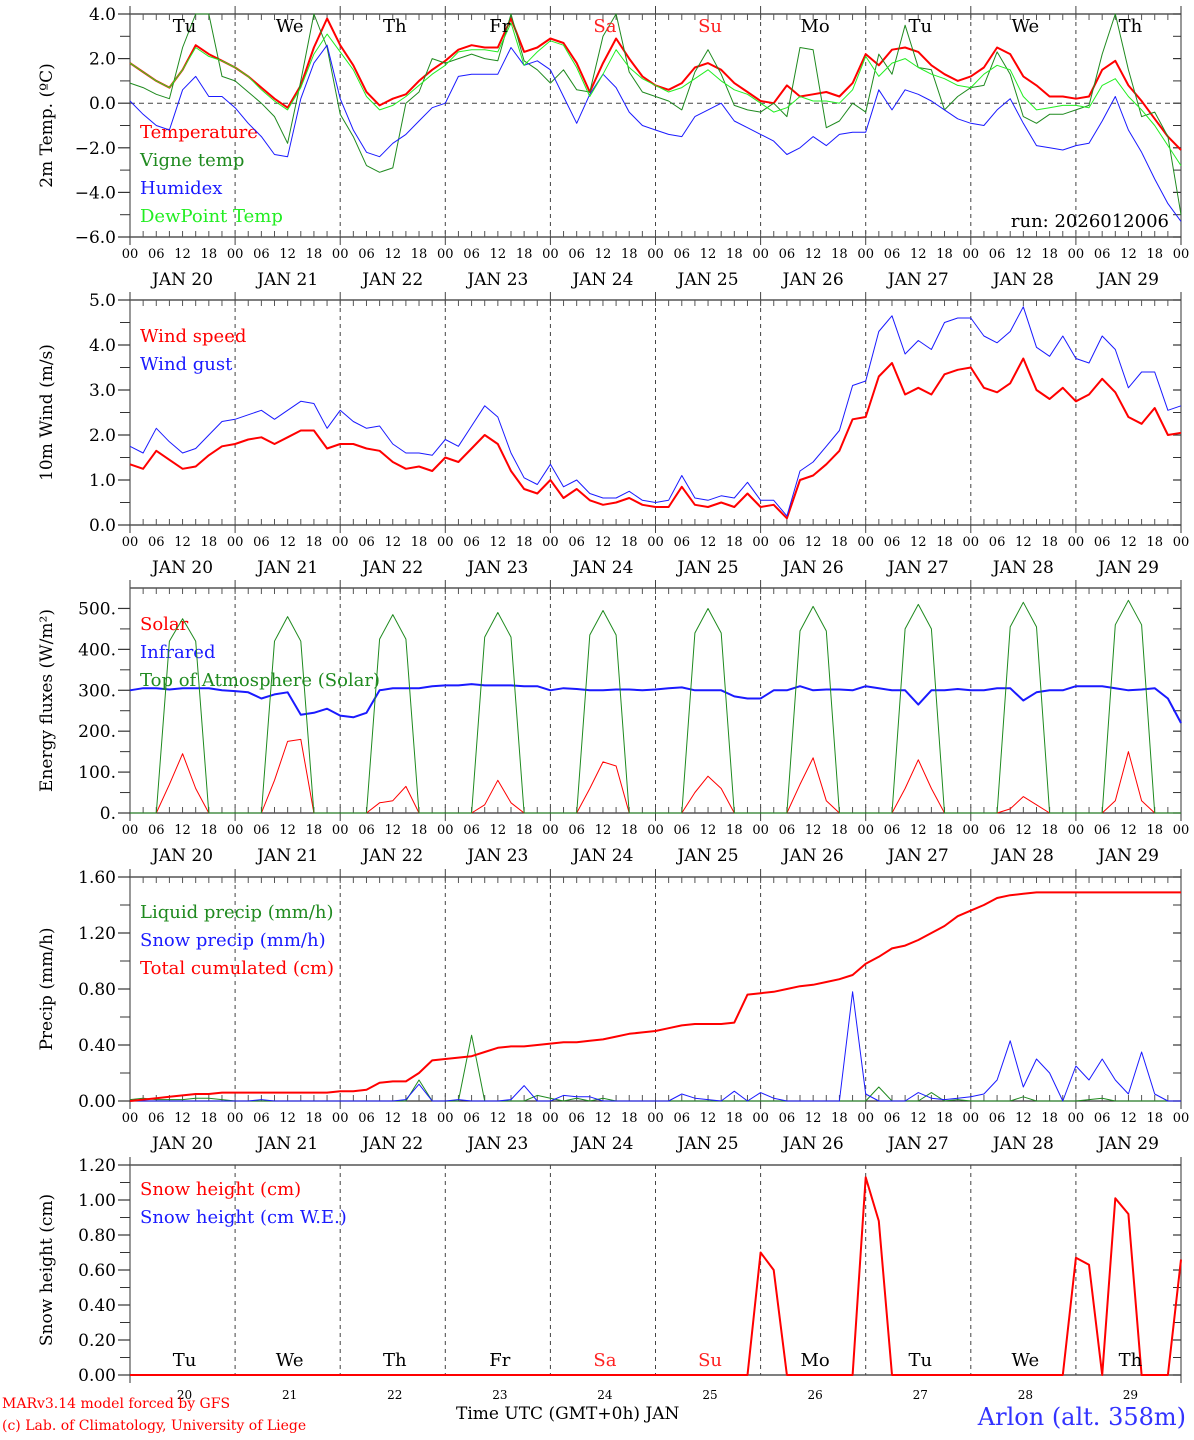  I want to click on series-line-top-of-atmosphere-solar, so click(655, 706).